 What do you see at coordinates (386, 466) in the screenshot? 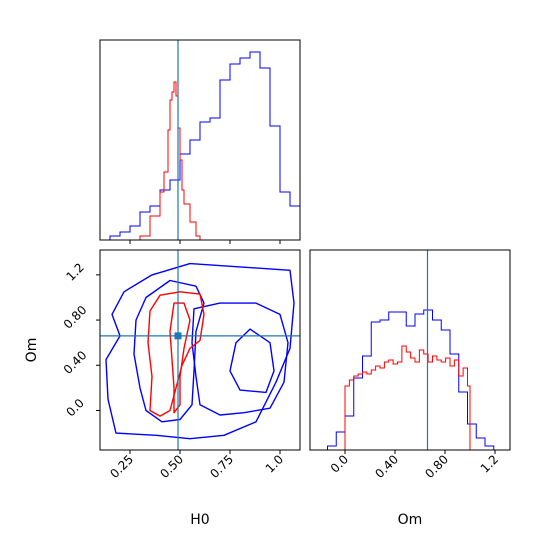
I see `om-hist-xtick-label: 0.40` at bounding box center [386, 466].